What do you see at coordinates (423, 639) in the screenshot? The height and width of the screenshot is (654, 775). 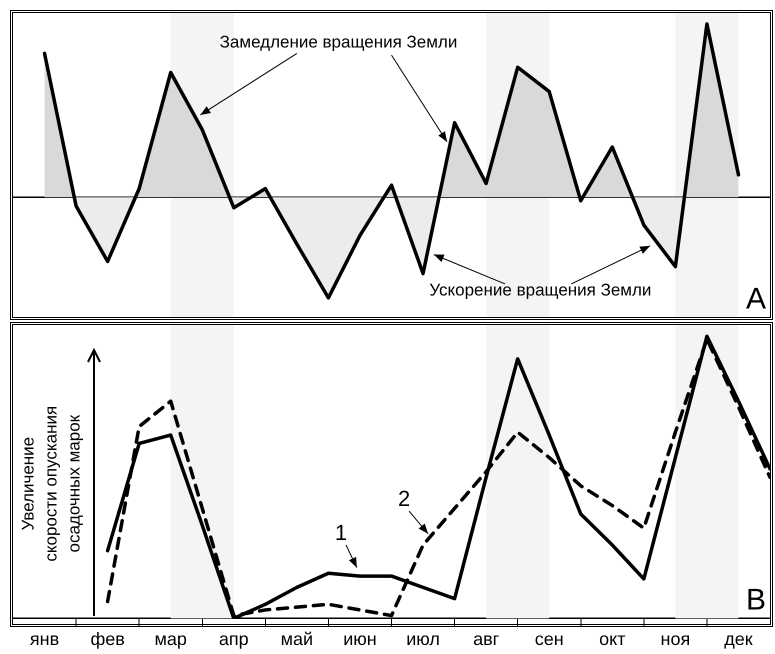 I see `x-tick-label: июл` at bounding box center [423, 639].